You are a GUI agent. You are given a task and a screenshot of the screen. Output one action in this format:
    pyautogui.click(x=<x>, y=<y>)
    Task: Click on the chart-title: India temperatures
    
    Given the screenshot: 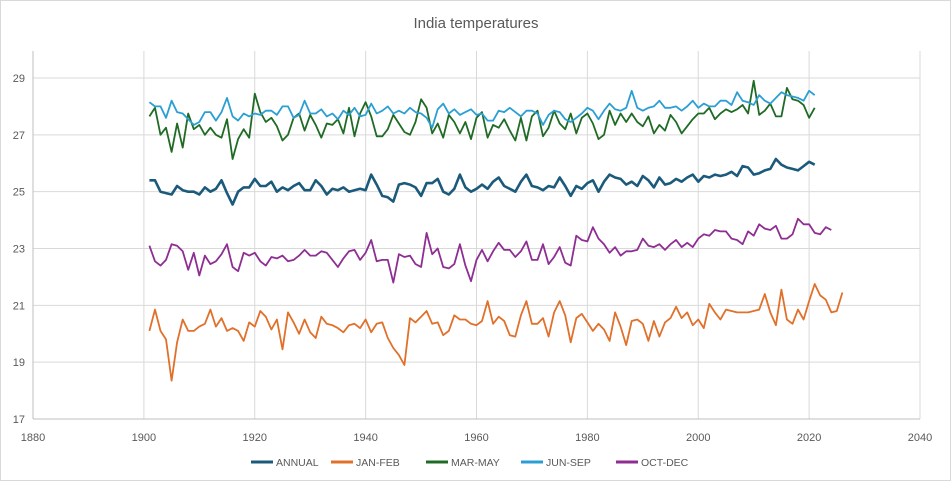 What is the action you would take?
    pyautogui.click(x=475, y=23)
    